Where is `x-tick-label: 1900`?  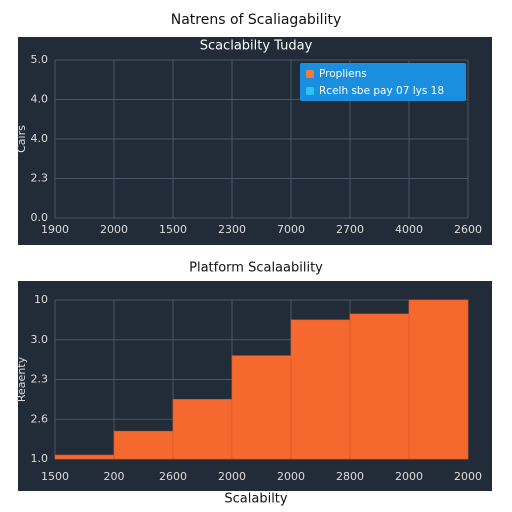 x-tick-label: 1900 is located at coordinates (55, 229).